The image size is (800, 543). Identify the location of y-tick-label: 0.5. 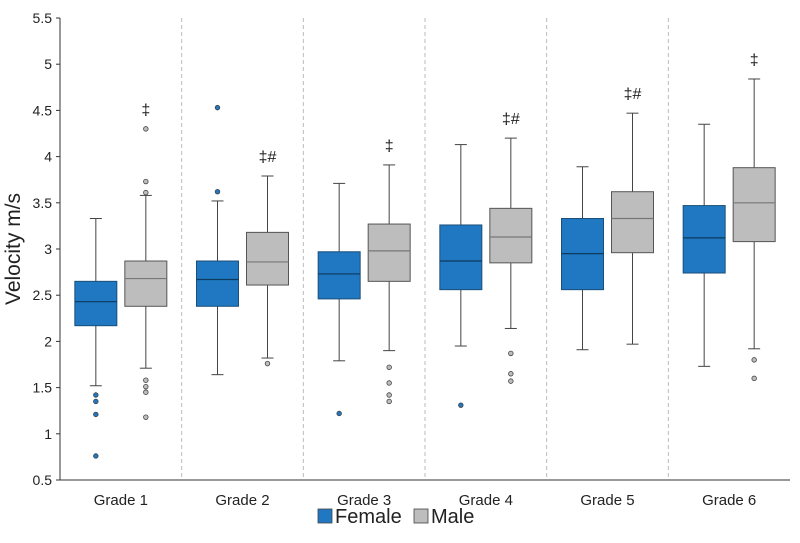
(43, 480).